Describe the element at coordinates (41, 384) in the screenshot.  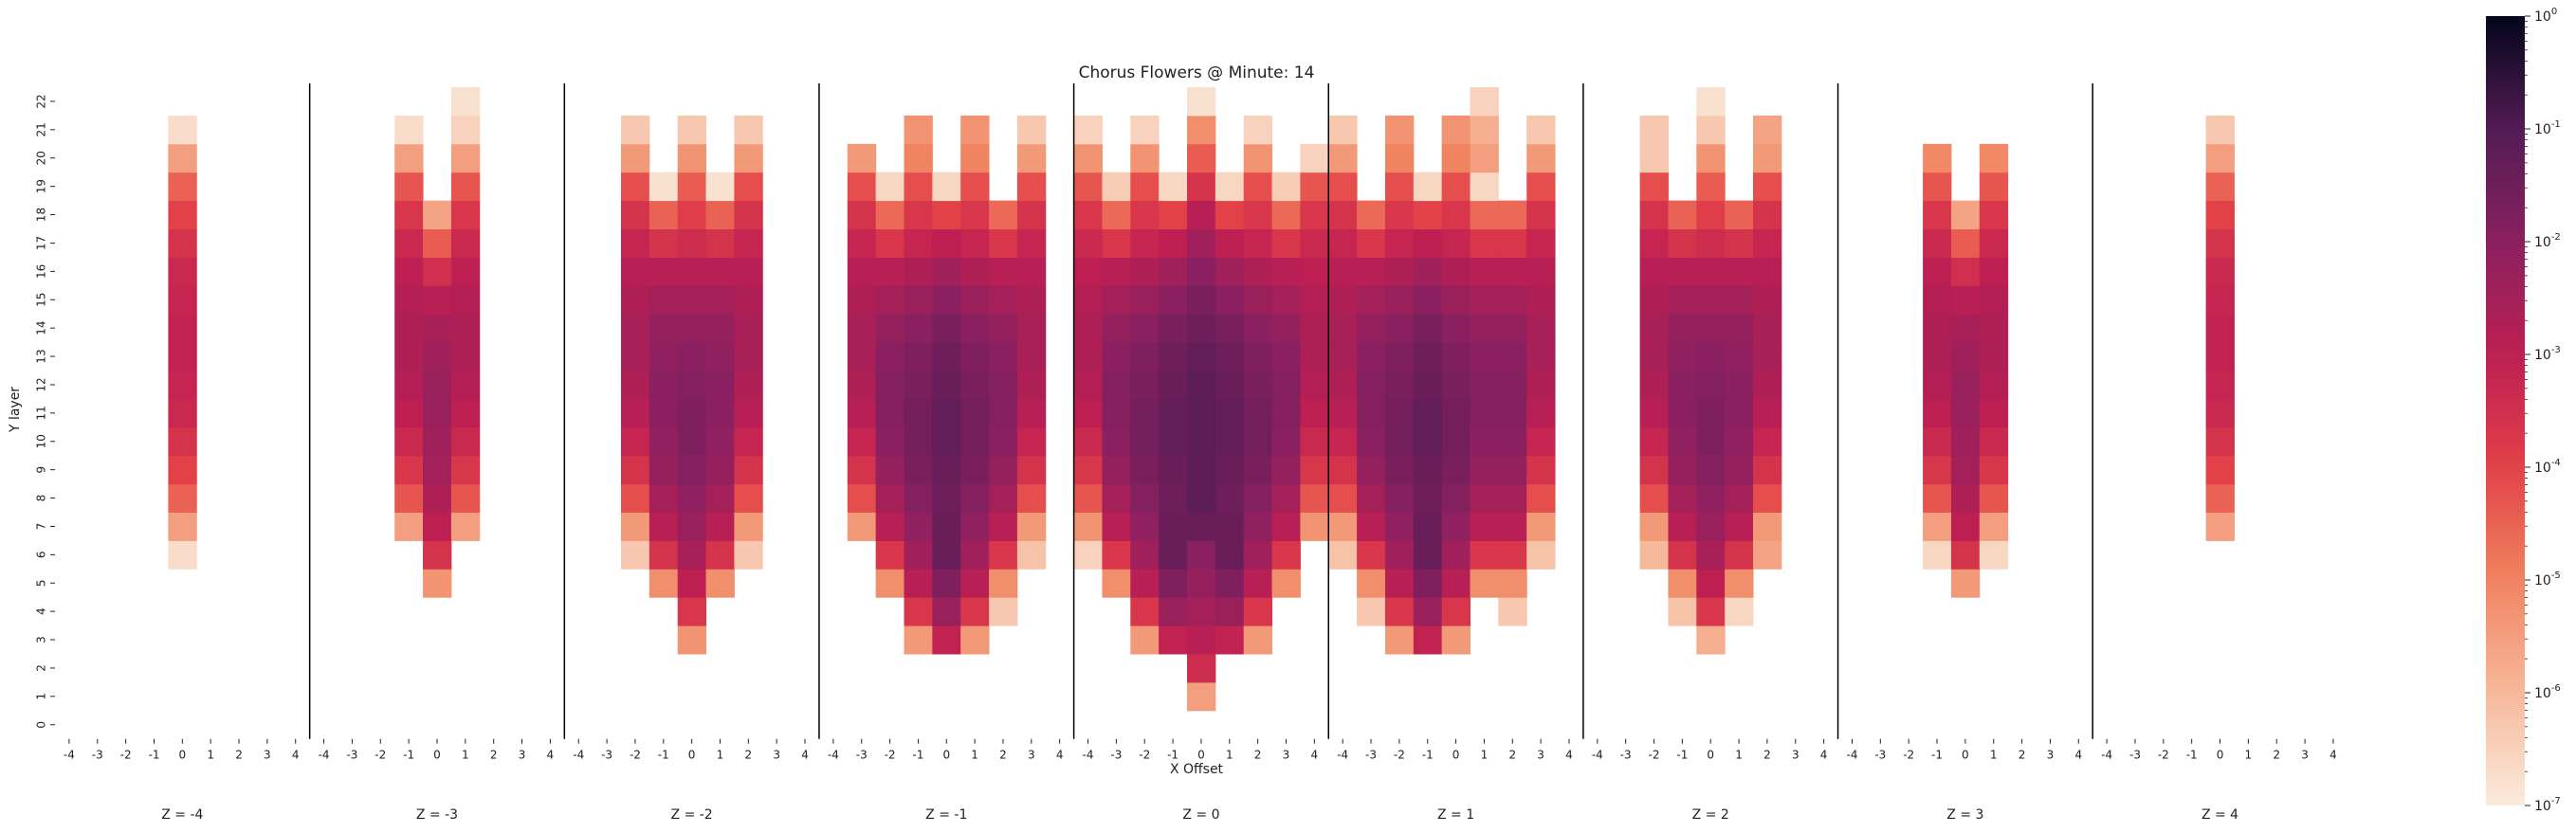
I see `y-tick-label: 12` at that location.